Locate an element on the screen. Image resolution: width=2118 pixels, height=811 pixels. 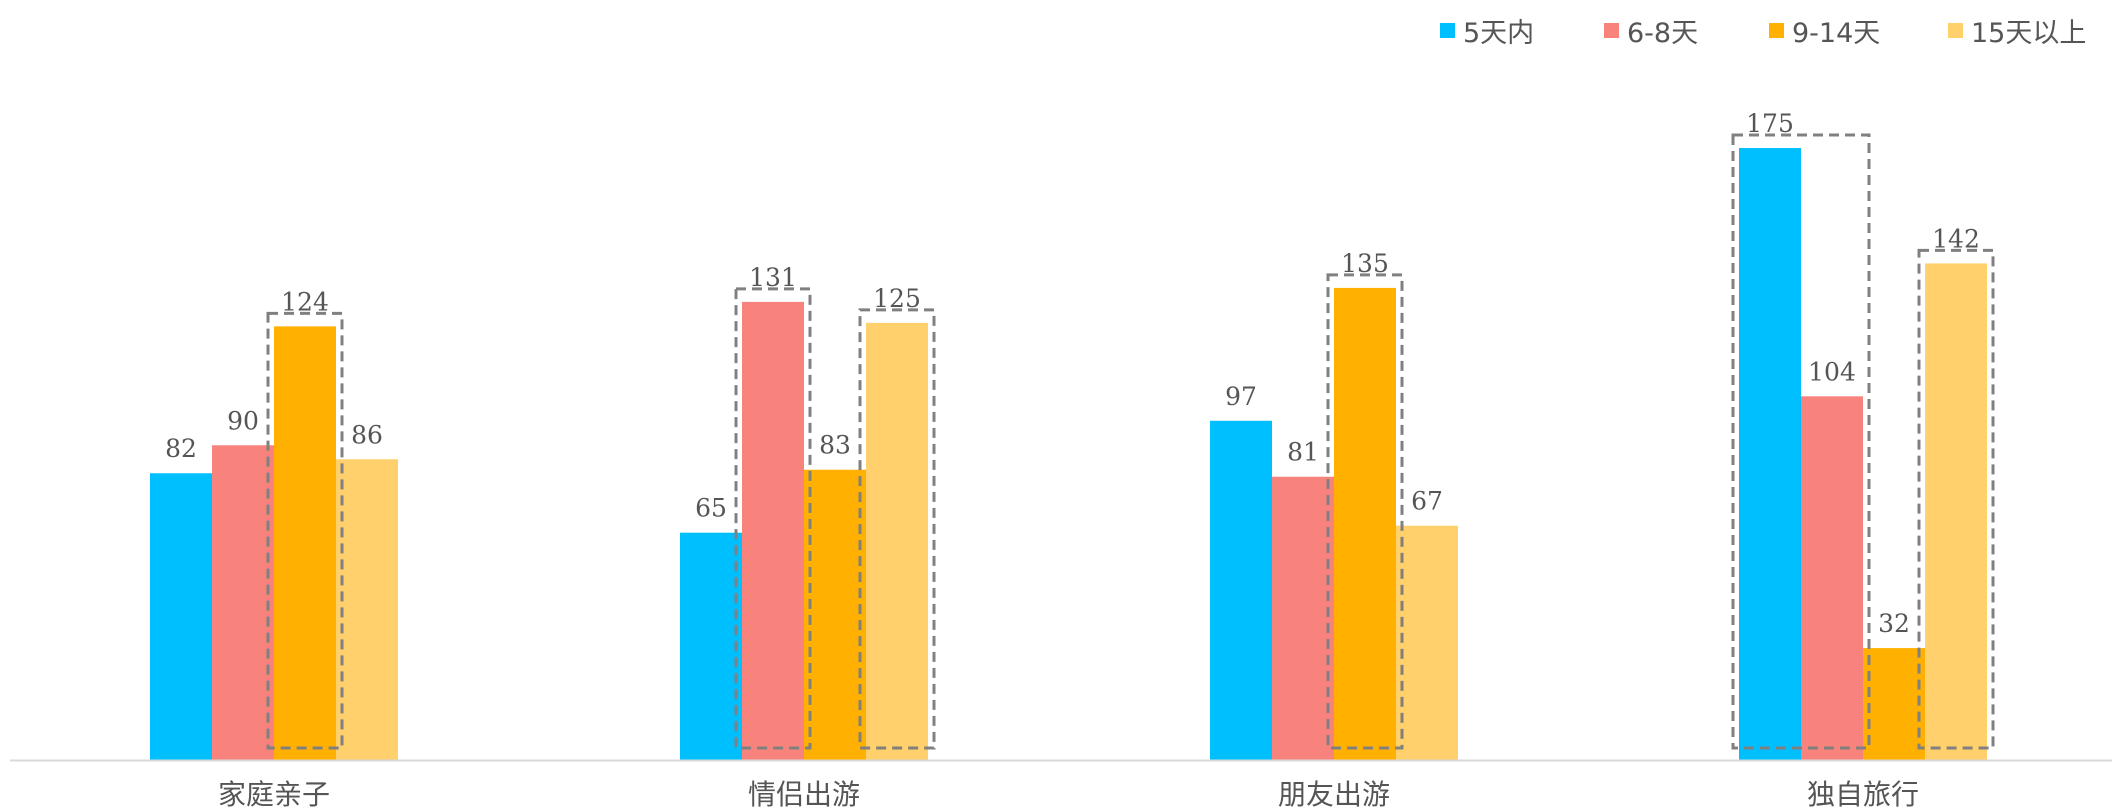
category-label: 家庭亲子 is located at coordinates (274, 794).